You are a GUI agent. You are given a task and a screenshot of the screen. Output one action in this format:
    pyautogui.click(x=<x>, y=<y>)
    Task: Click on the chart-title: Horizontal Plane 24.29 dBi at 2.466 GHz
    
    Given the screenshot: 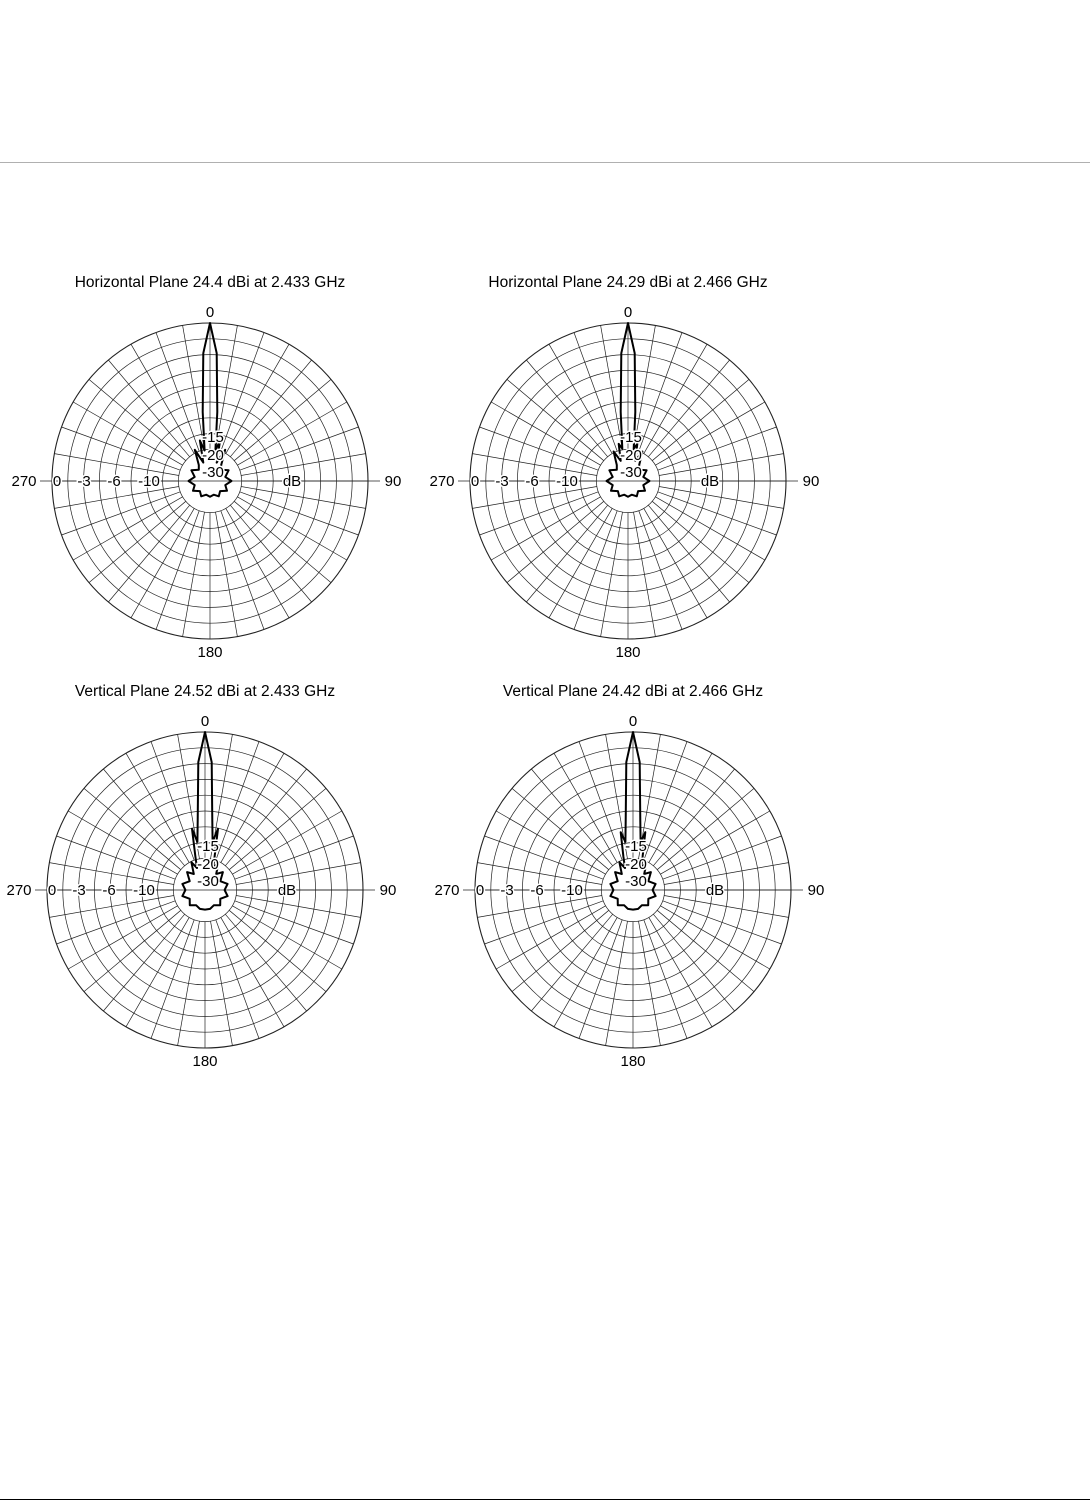 What is the action you would take?
    pyautogui.click(x=627, y=282)
    